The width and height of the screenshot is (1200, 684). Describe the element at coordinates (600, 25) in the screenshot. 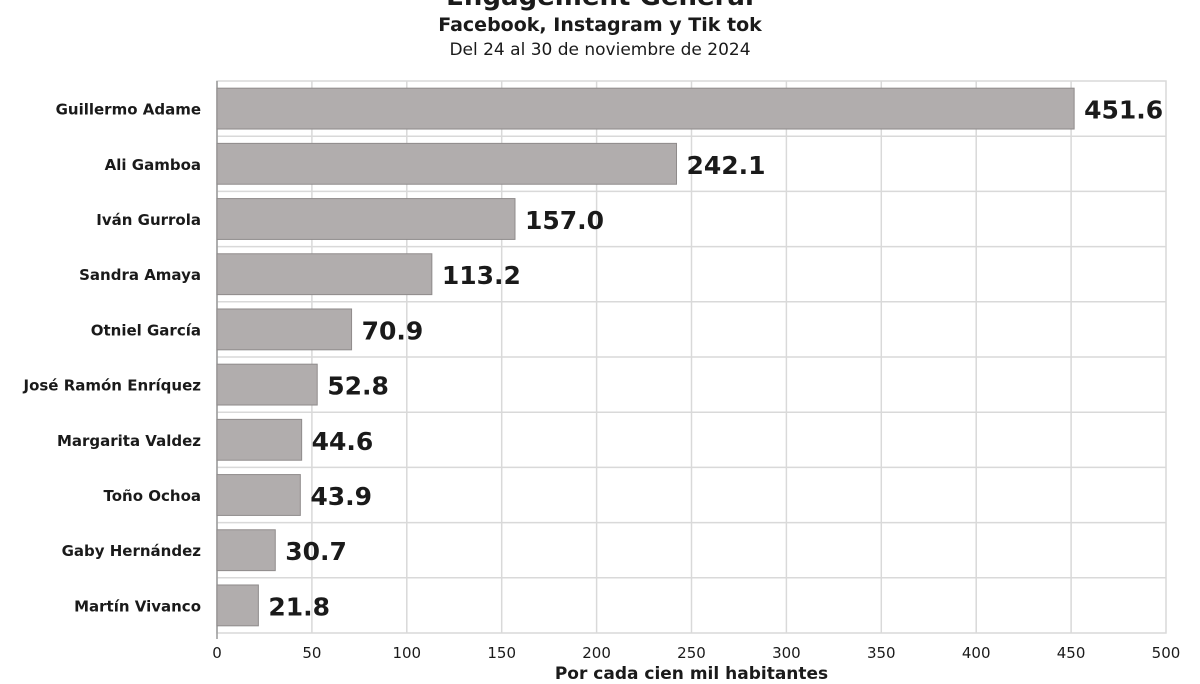

I see `chart-subtitle: Facebook, Instagram y Tik tok` at that location.